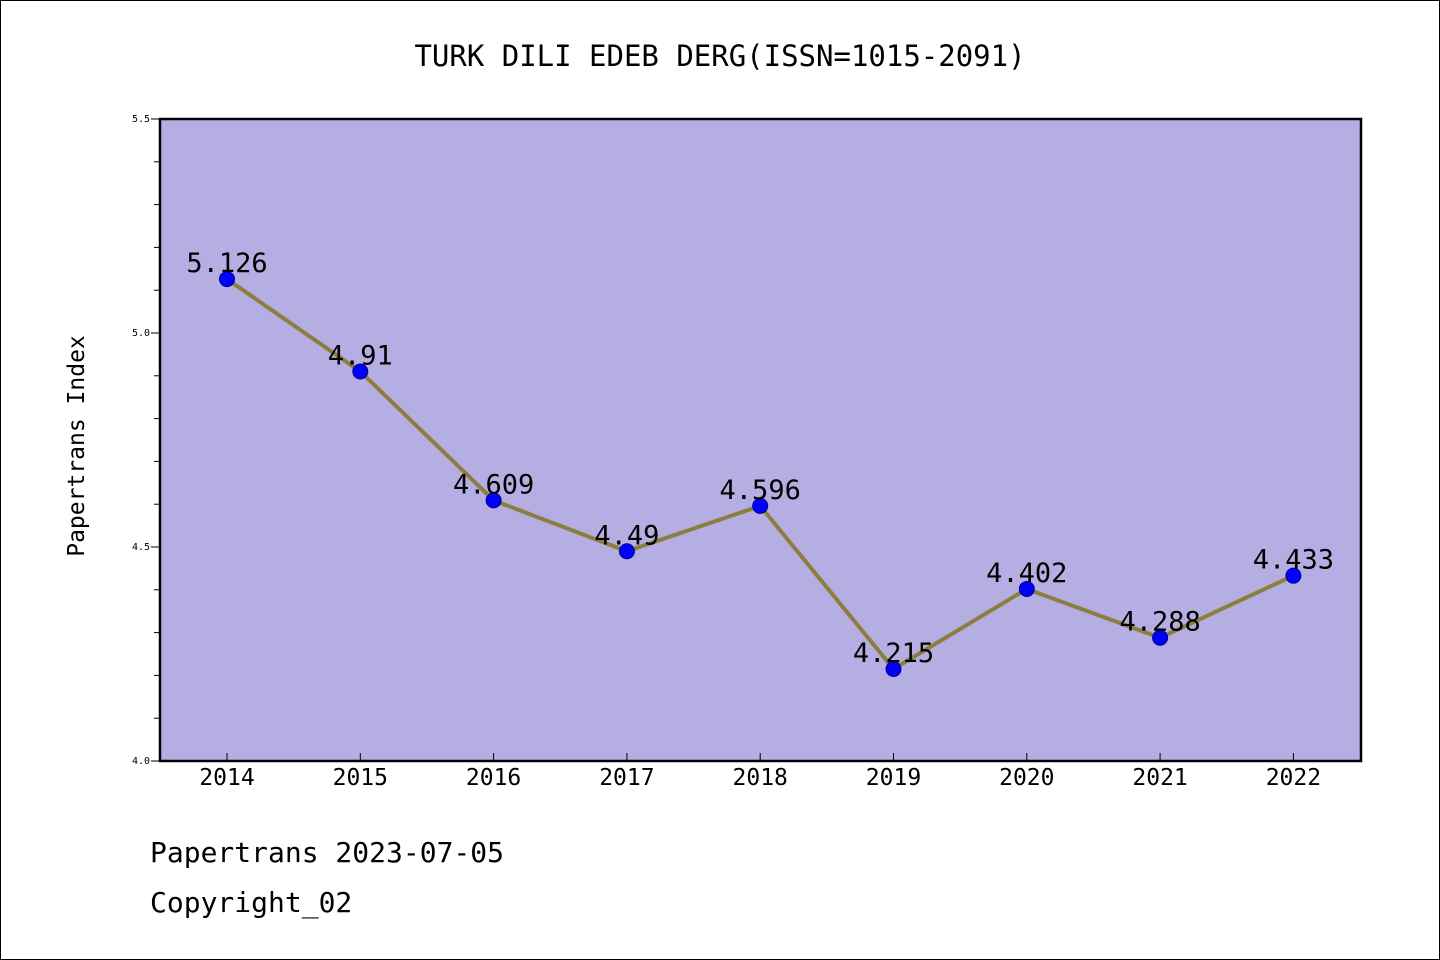 The height and width of the screenshot is (960, 1440). What do you see at coordinates (626, 778) in the screenshot?
I see `x-tick-label: 2017` at bounding box center [626, 778].